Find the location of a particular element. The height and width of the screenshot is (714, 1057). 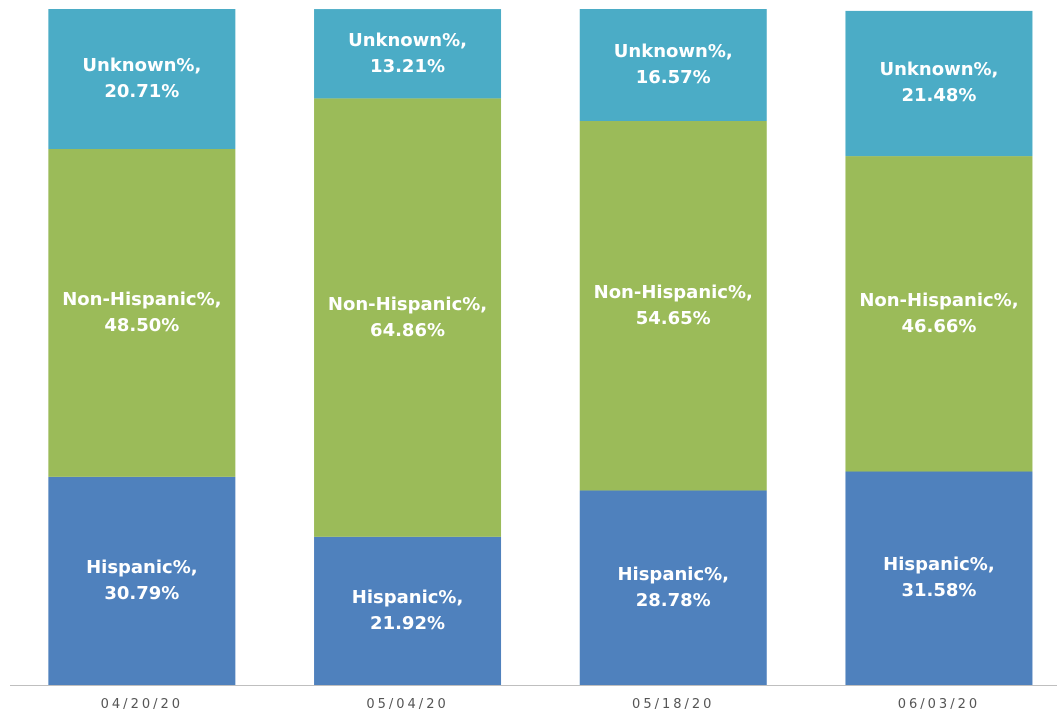

data-label: Non-Hispanic%, 64.86% is located at coordinates (407, 317).